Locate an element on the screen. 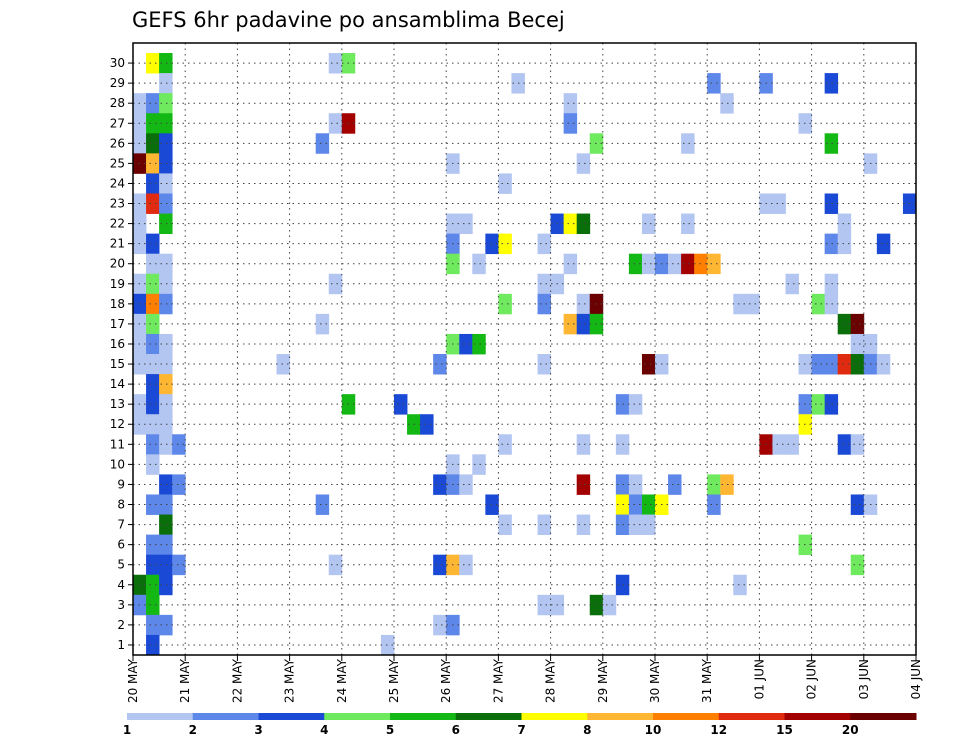 This screenshot has width=960, height=742. y-tick-label: 20 is located at coordinates (117, 264).